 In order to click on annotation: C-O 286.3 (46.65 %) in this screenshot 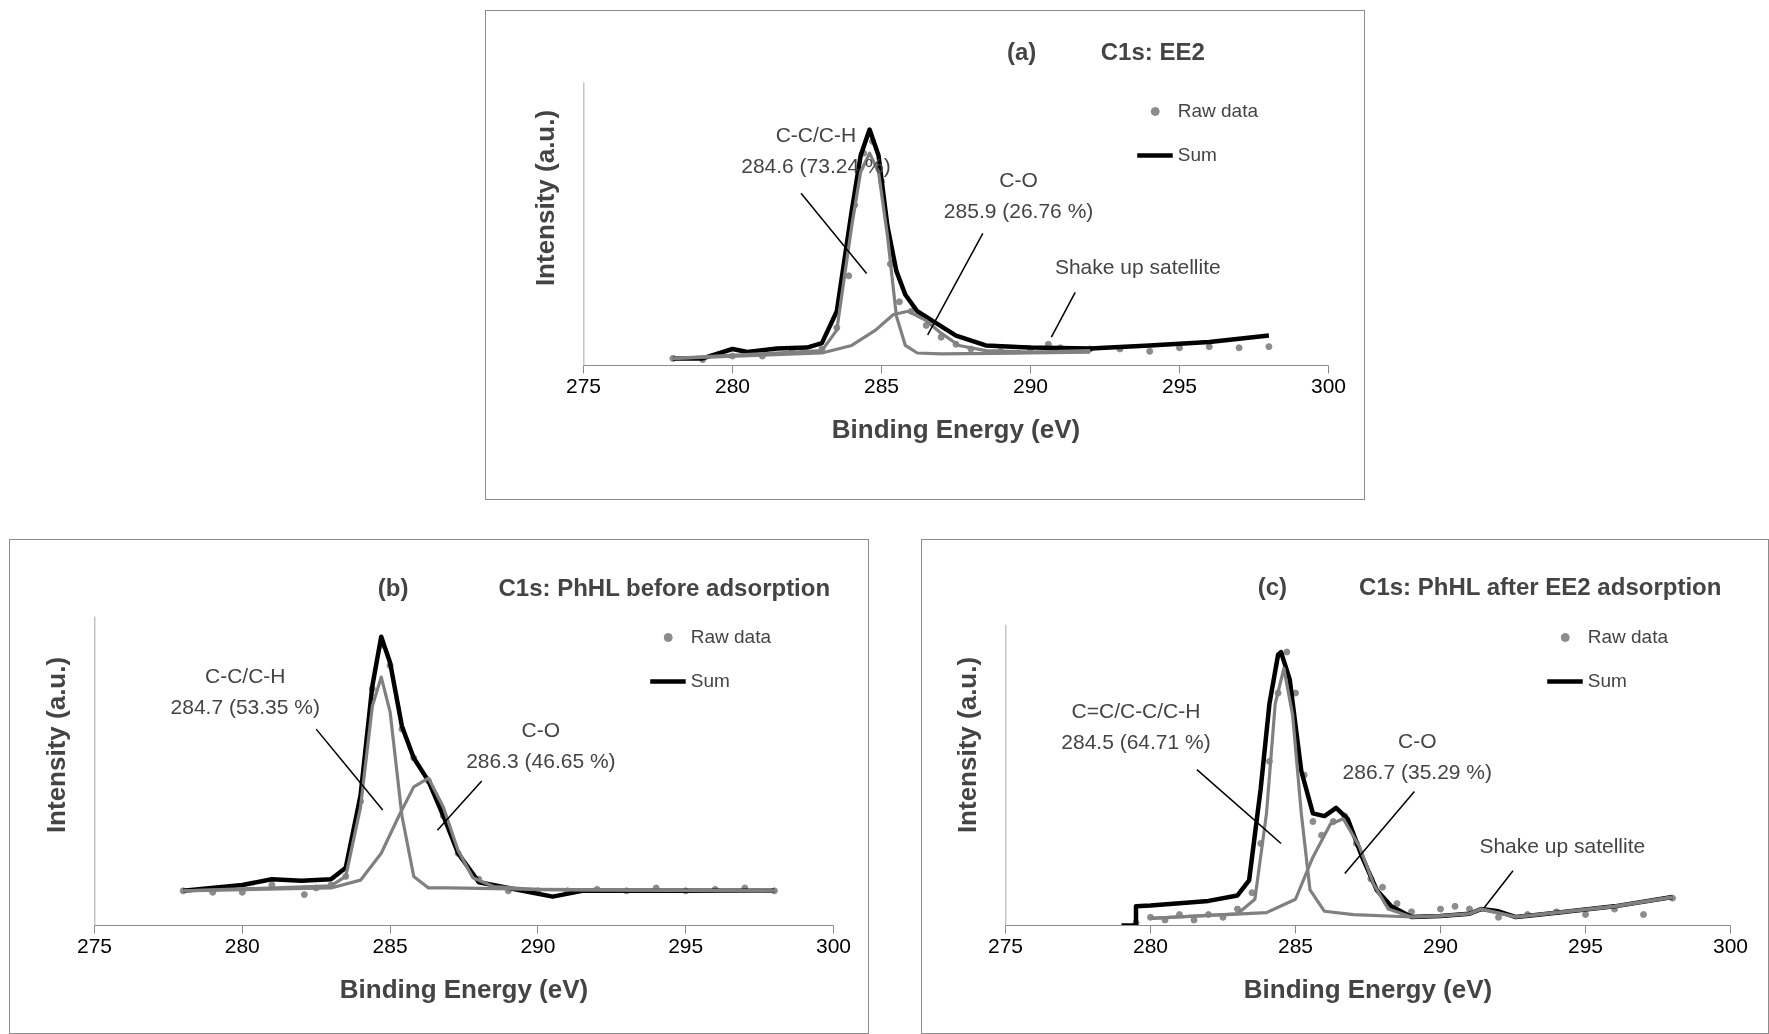, I will do `click(541, 745)`.